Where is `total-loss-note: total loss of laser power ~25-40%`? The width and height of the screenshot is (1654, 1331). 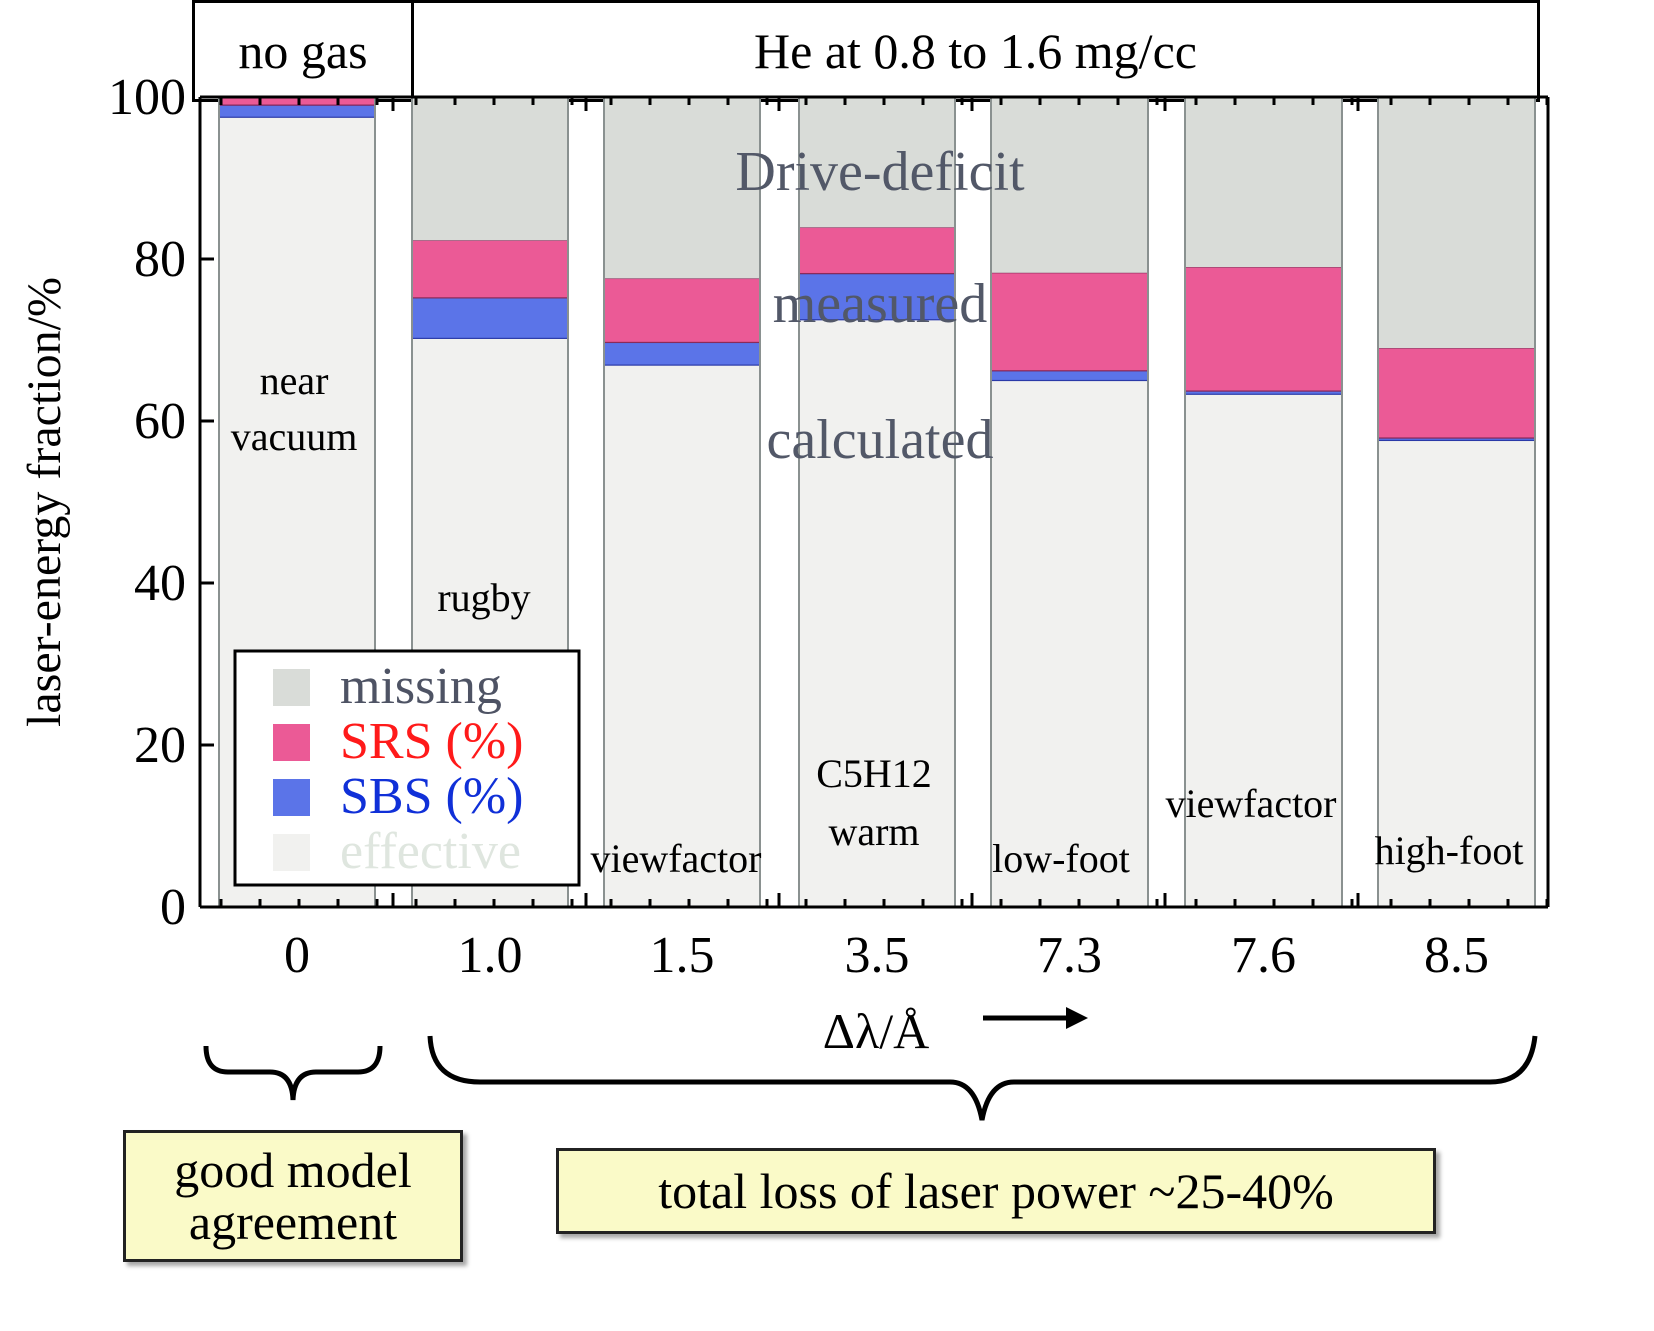
total-loss-note: total loss of laser power ~25-40% is located at coordinates (996, 1191).